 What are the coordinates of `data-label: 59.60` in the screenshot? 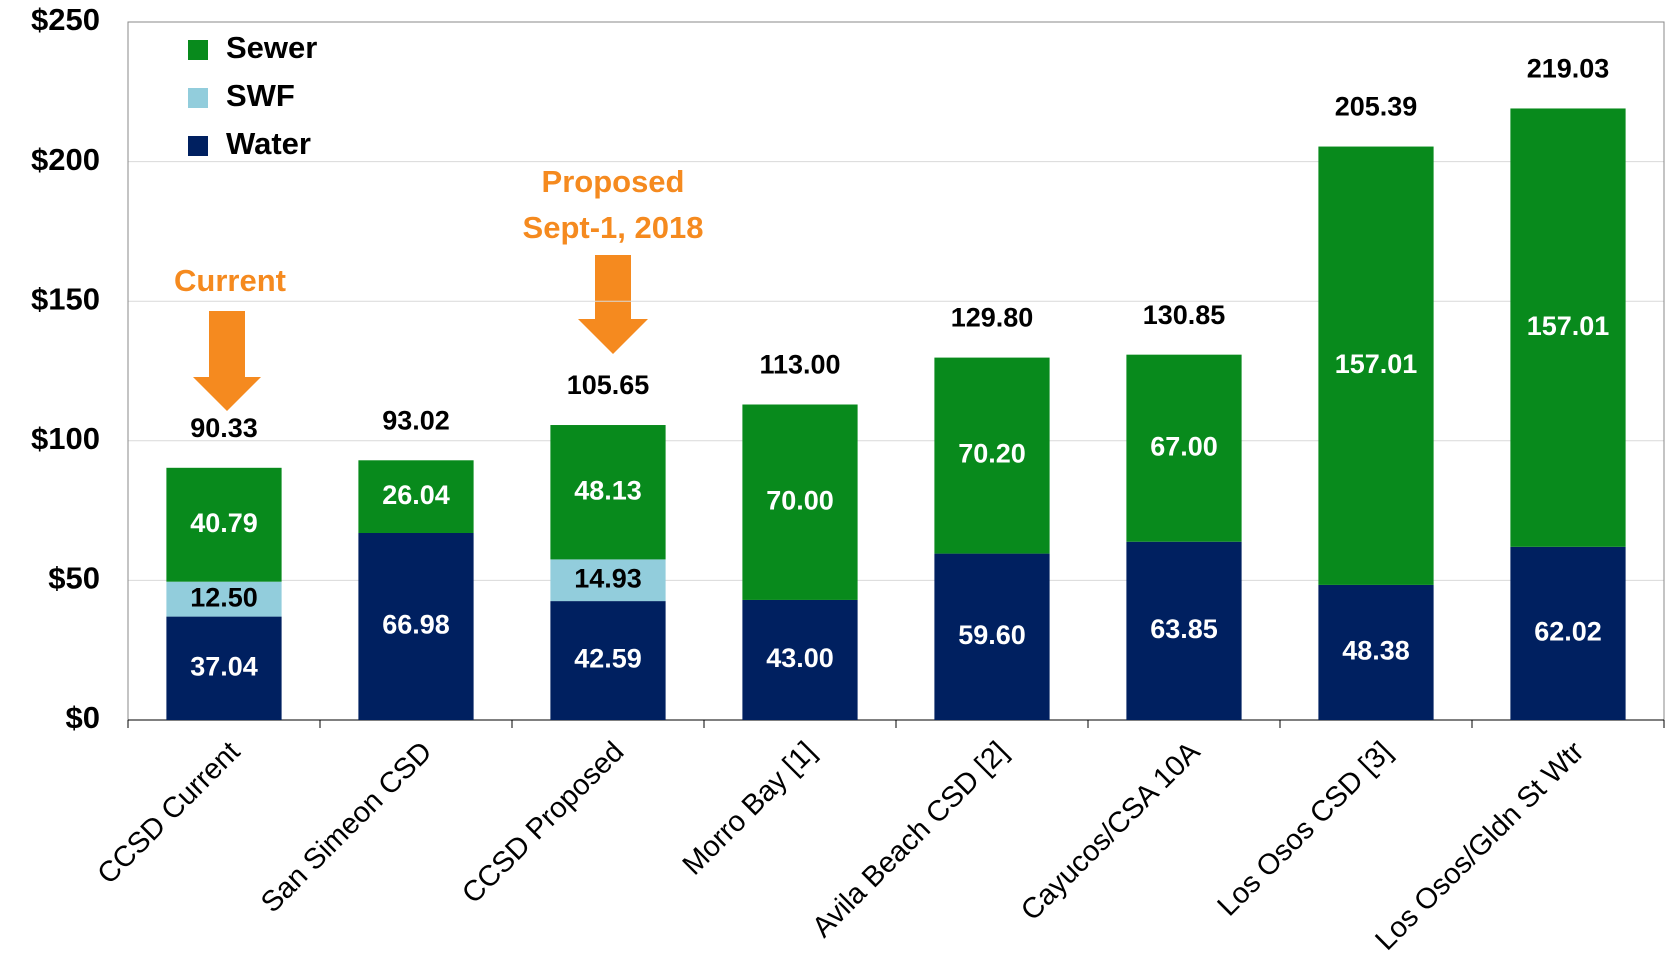 It's located at (992, 635).